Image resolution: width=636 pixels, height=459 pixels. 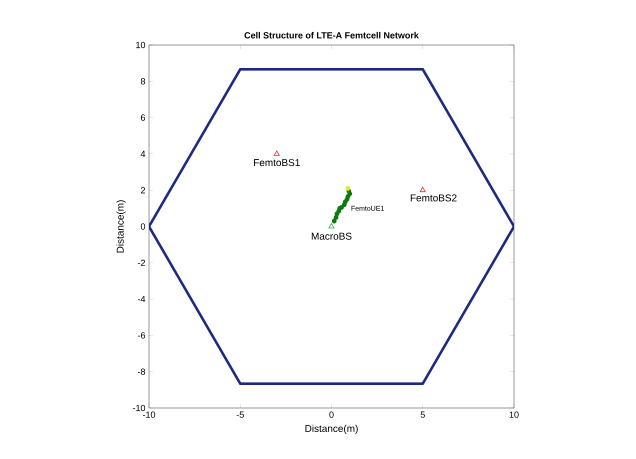 I want to click on y-tick-label: -10, so click(x=139, y=408).